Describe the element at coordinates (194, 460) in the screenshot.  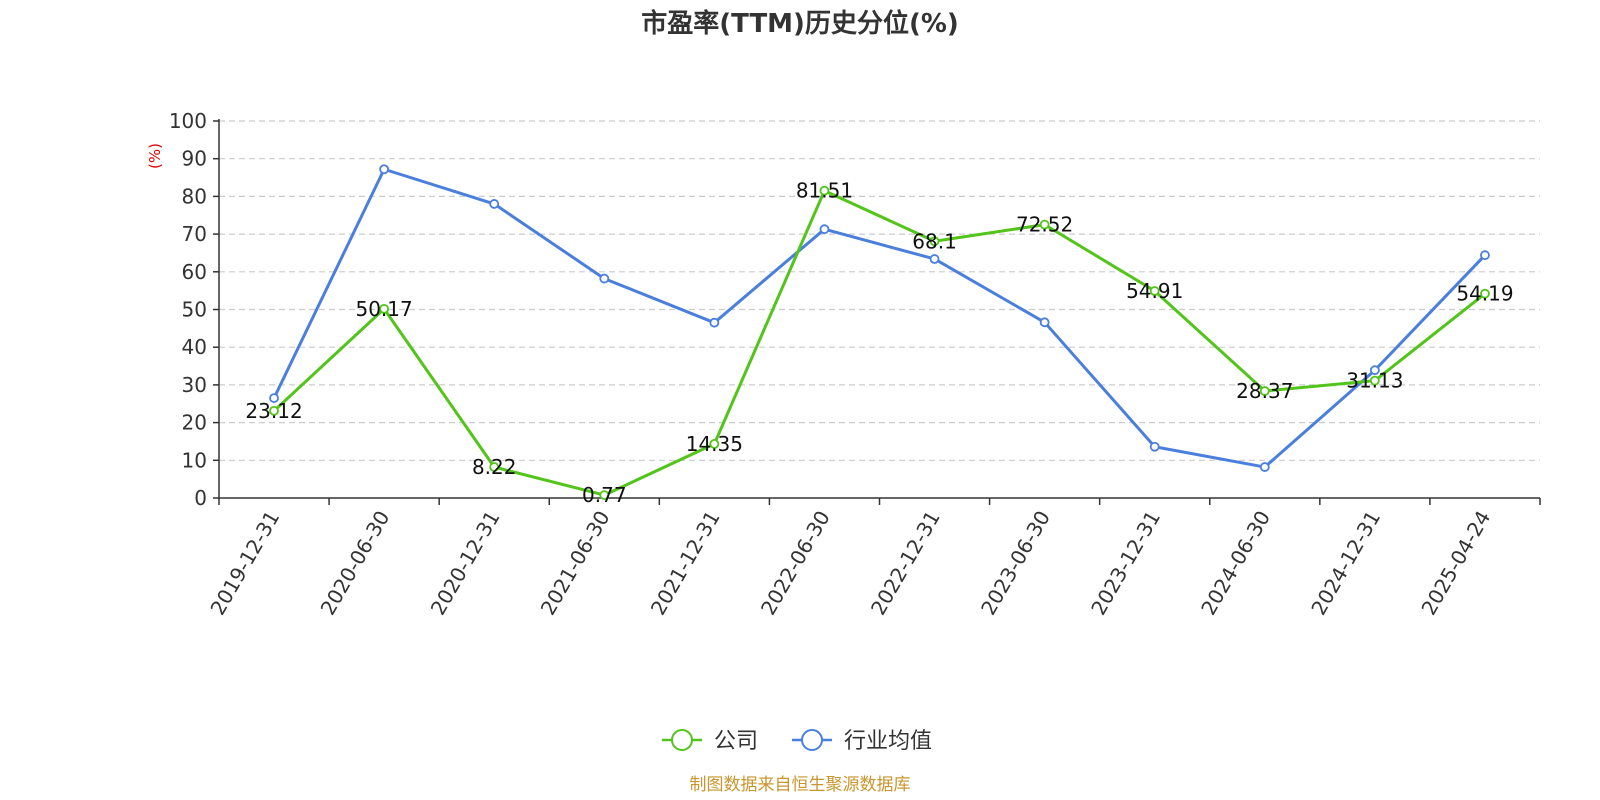
I see `y-tick-label: 10` at that location.